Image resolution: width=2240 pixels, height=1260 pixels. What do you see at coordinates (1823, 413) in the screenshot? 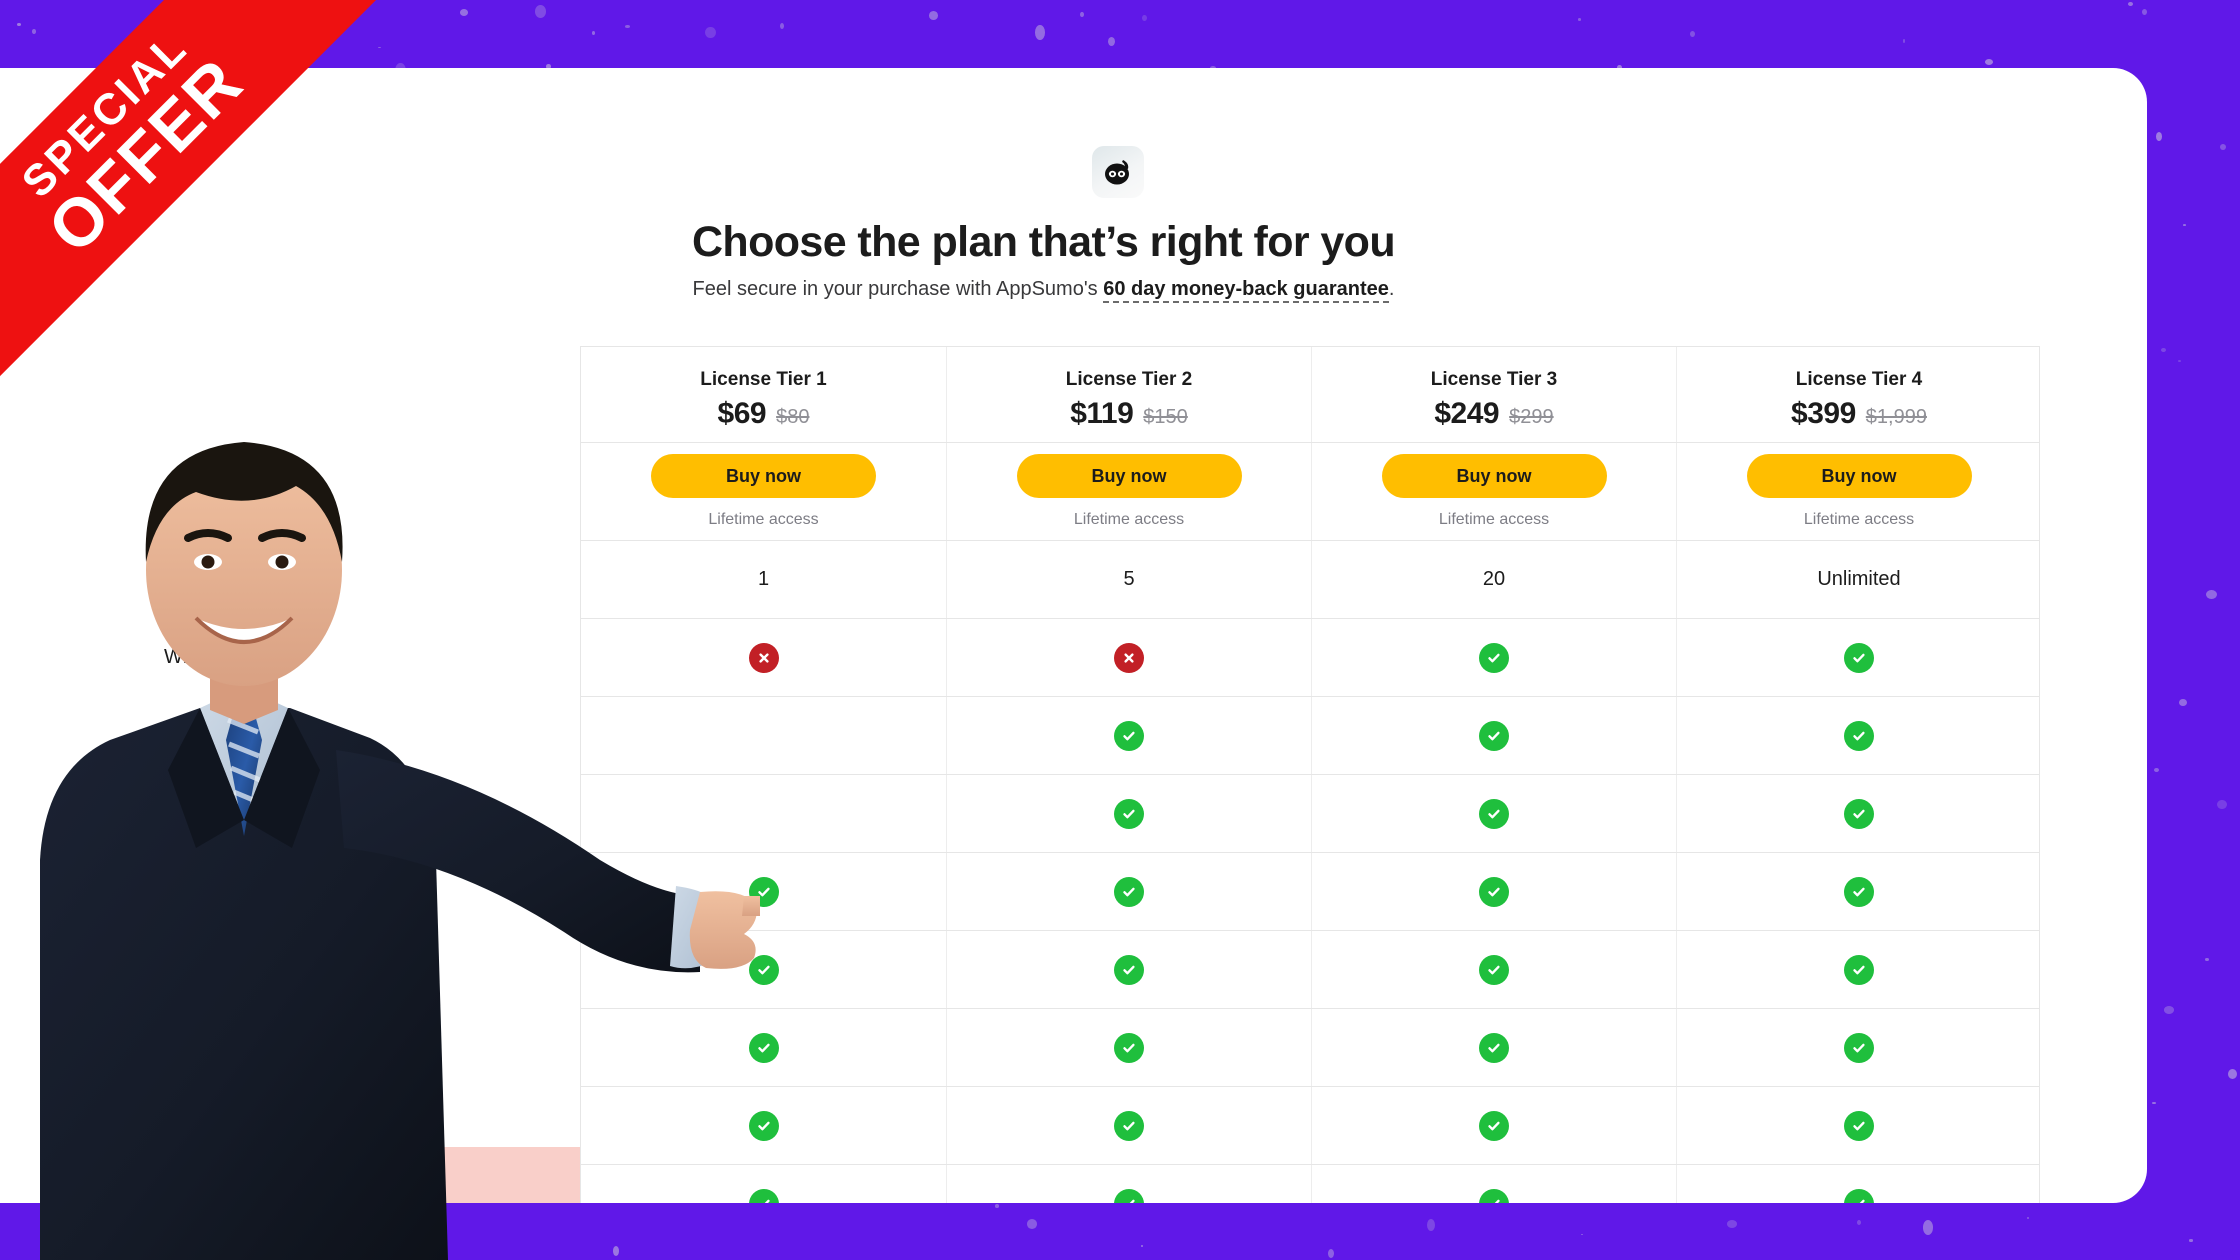
I see `plan-price: $399` at bounding box center [1823, 413].